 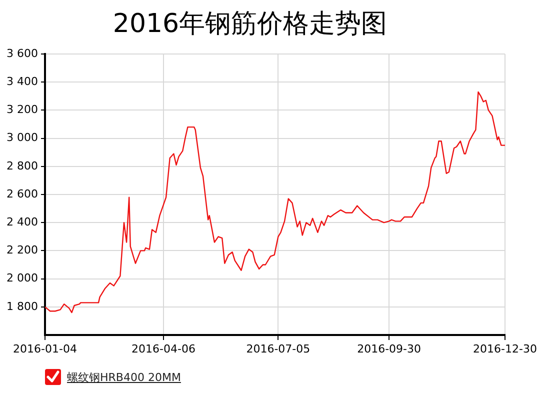 What do you see at coordinates (22, 250) in the screenshot?
I see `y-tick-label: 2 200` at bounding box center [22, 250].